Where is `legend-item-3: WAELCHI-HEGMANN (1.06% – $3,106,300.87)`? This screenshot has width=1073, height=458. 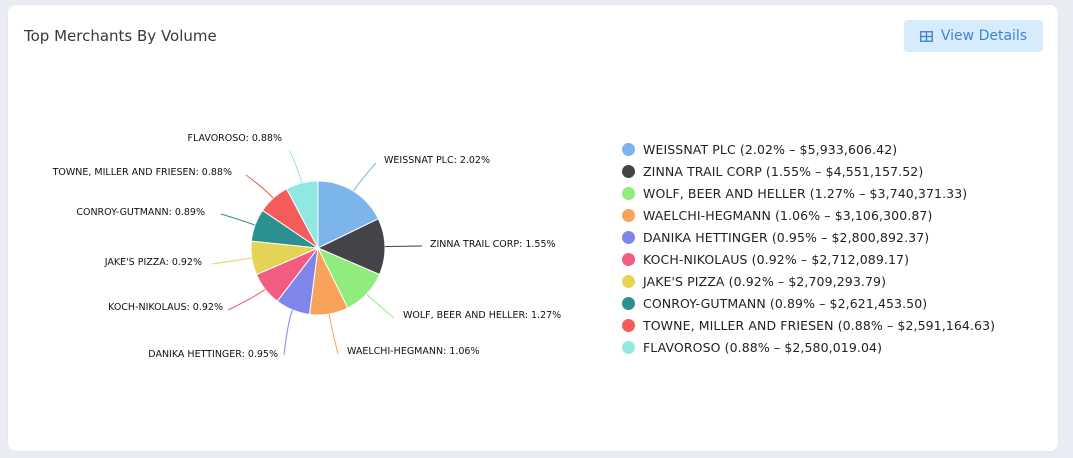
legend-item-3: WAELCHI-HEGMANN (1.06% – $3,106,300.87) is located at coordinates (808, 215).